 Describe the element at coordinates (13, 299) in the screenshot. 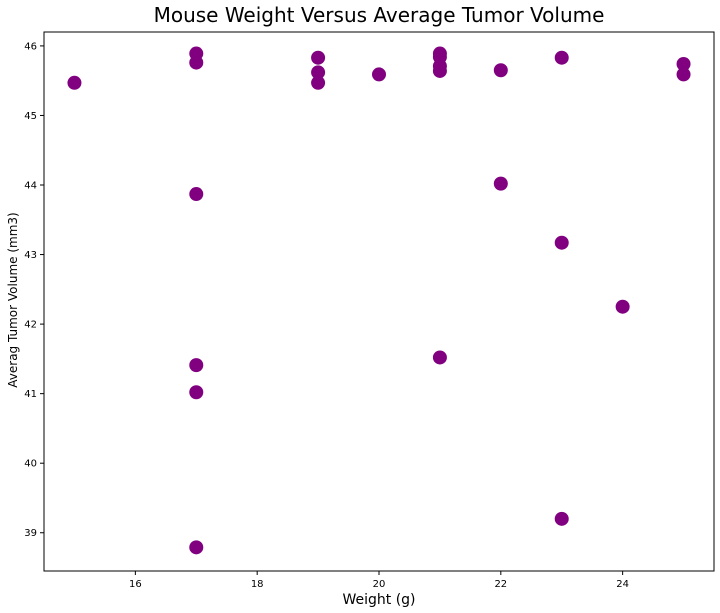

I see `y-axis-label: Averag Tumor Volume (mm3)` at that location.